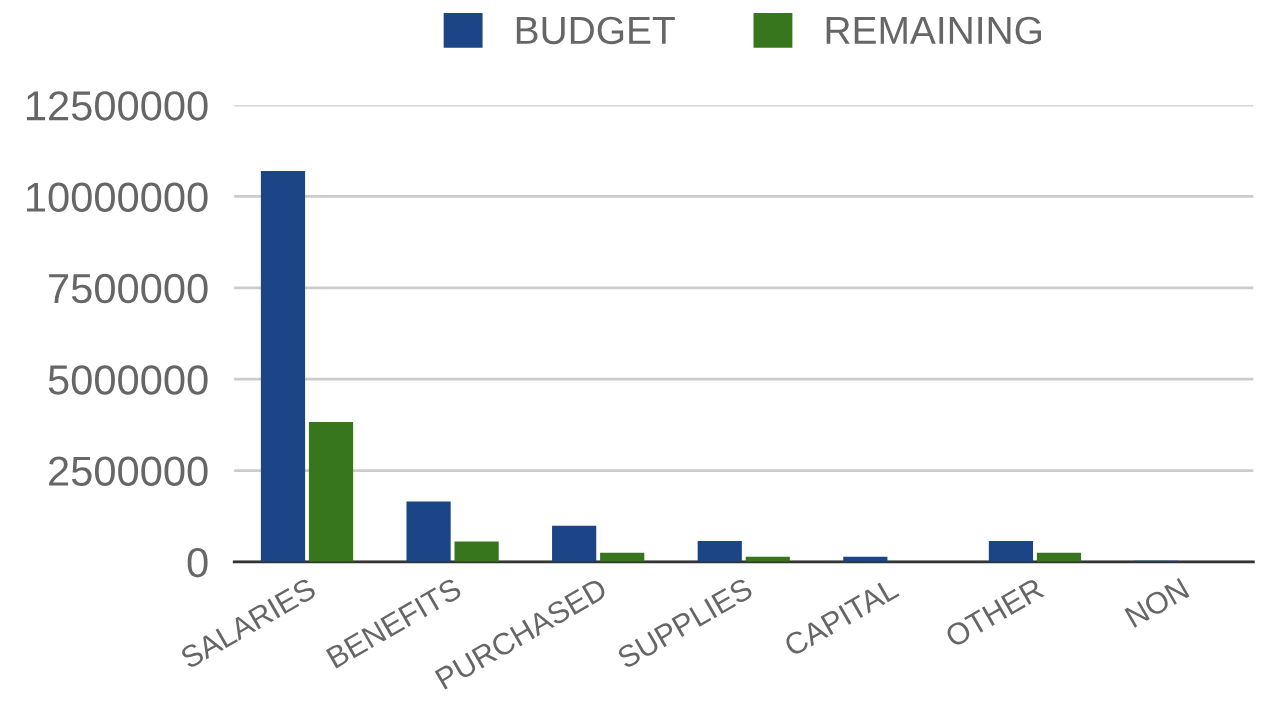 This screenshot has width=1266, height=725. Describe the element at coordinates (933, 30) in the screenshot. I see `legend-label: REMAINING` at that location.